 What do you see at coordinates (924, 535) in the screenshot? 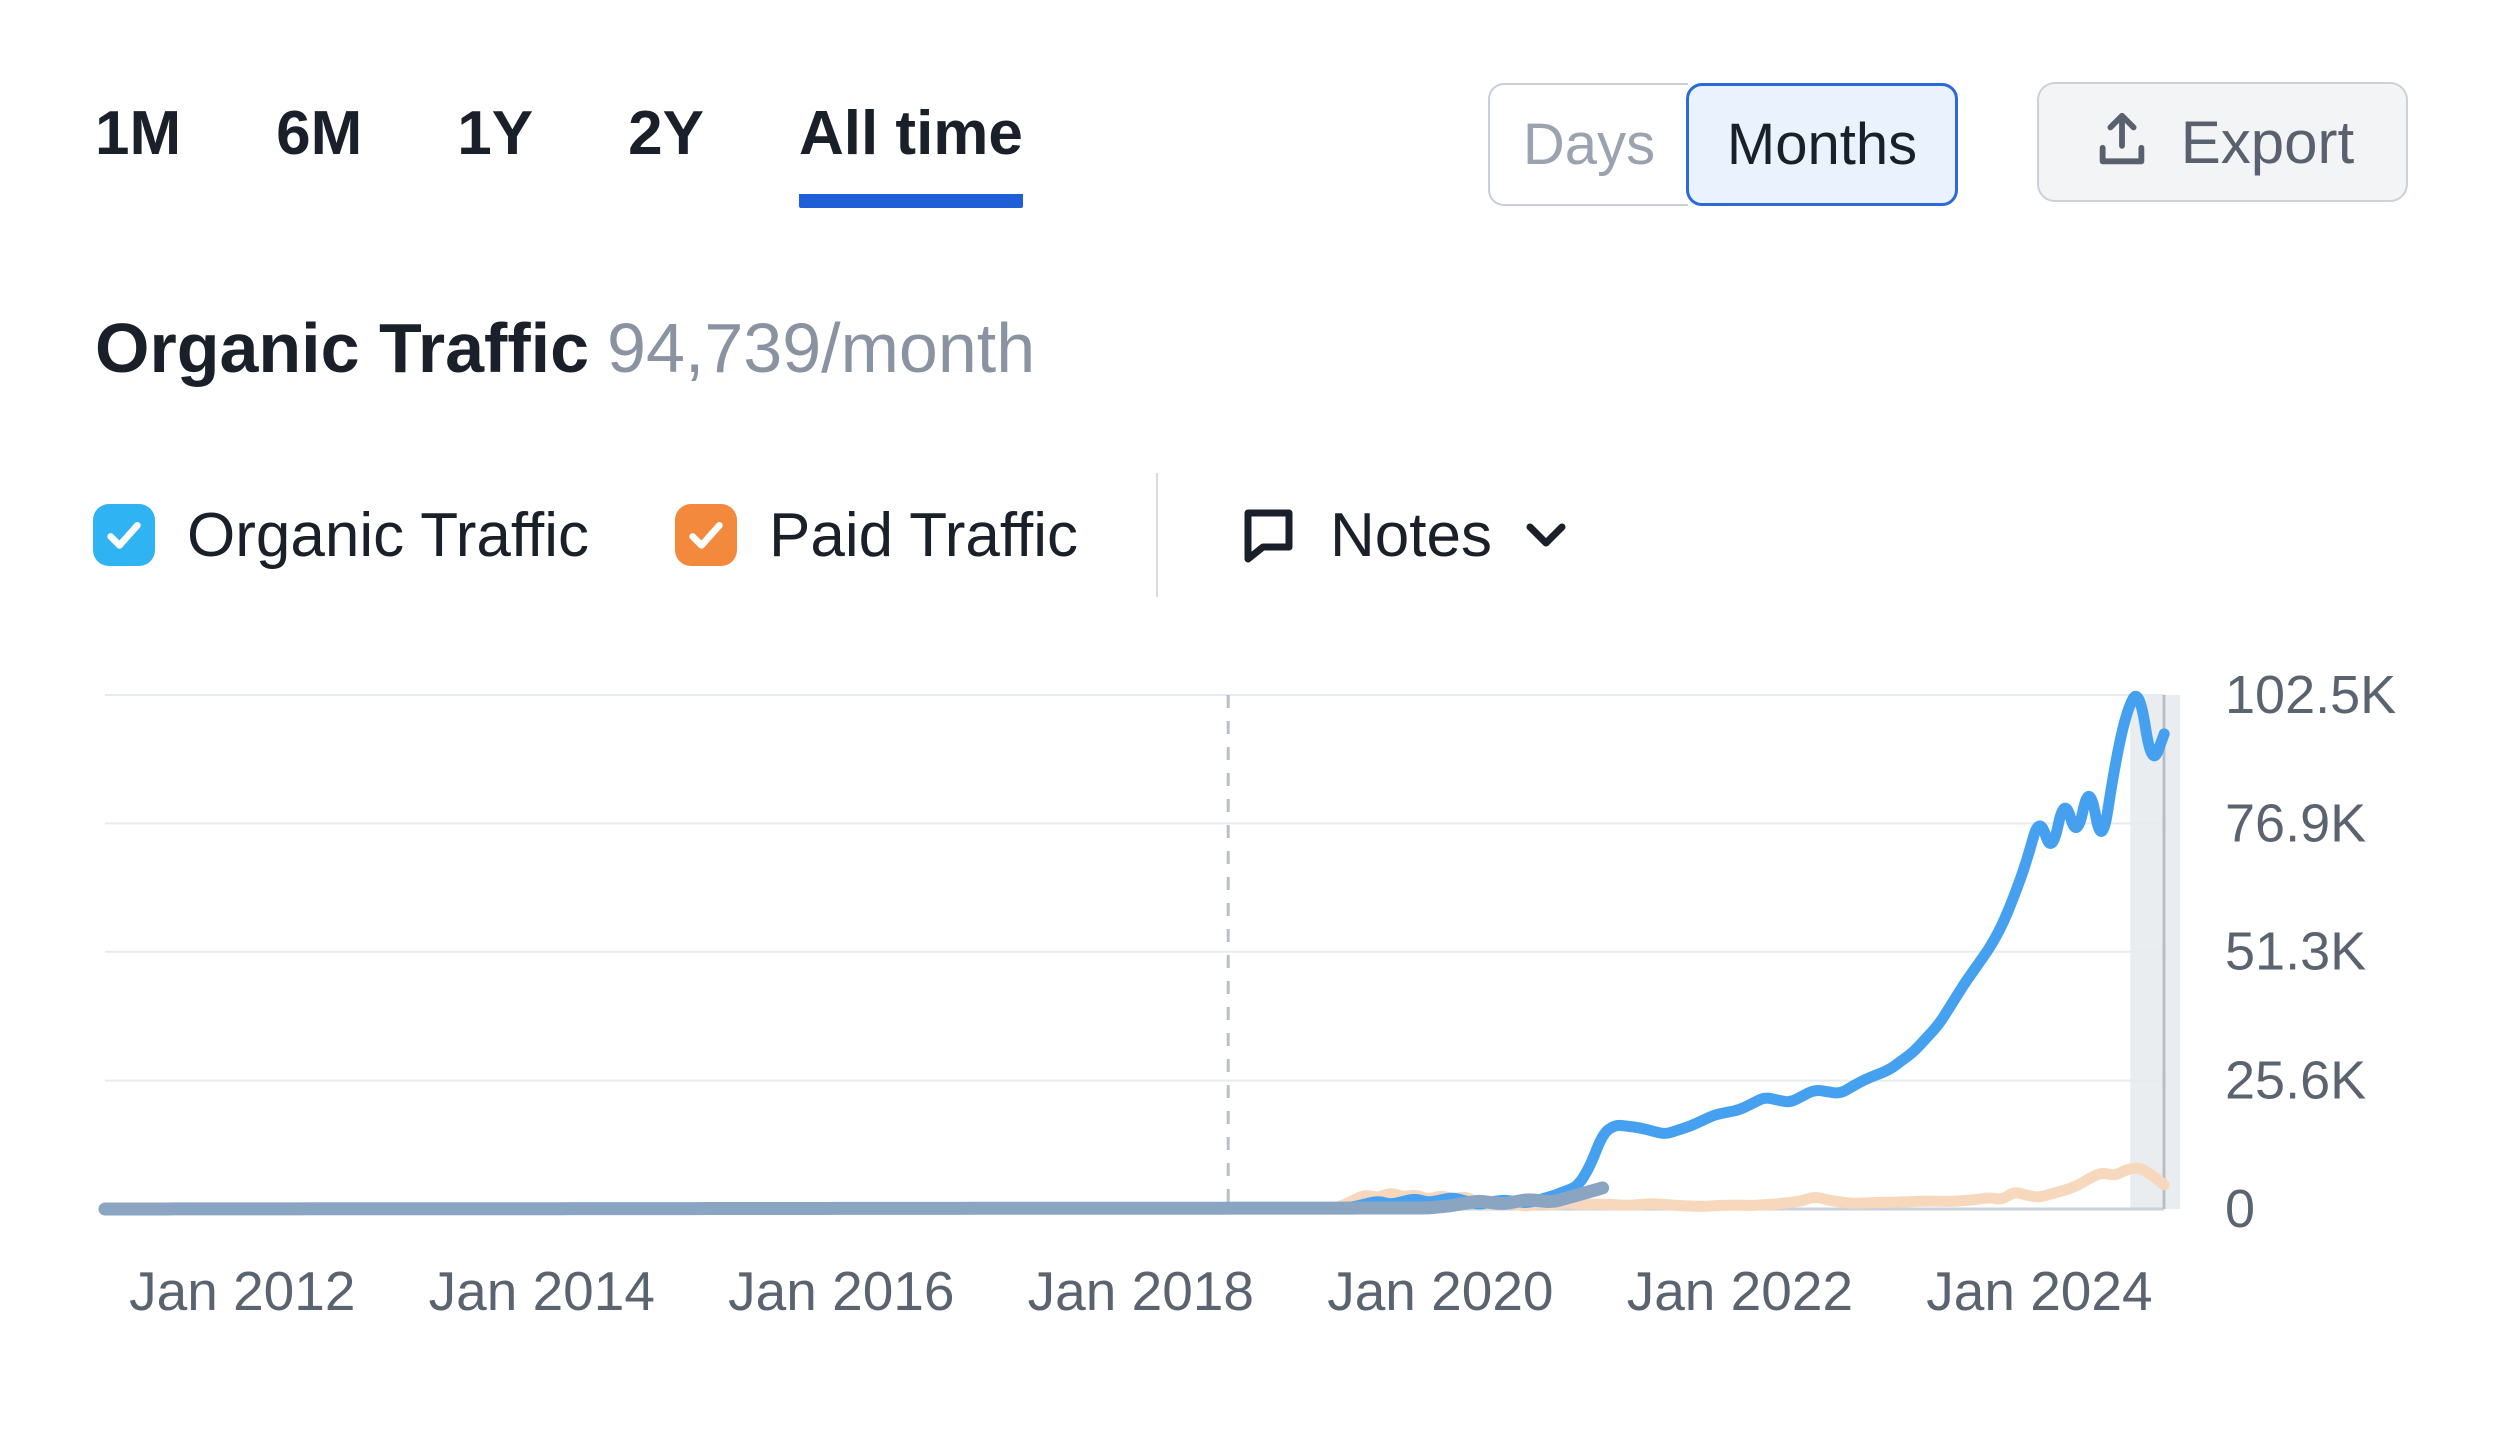
I see `paid-legend-label: Paid Traffic` at bounding box center [924, 535].